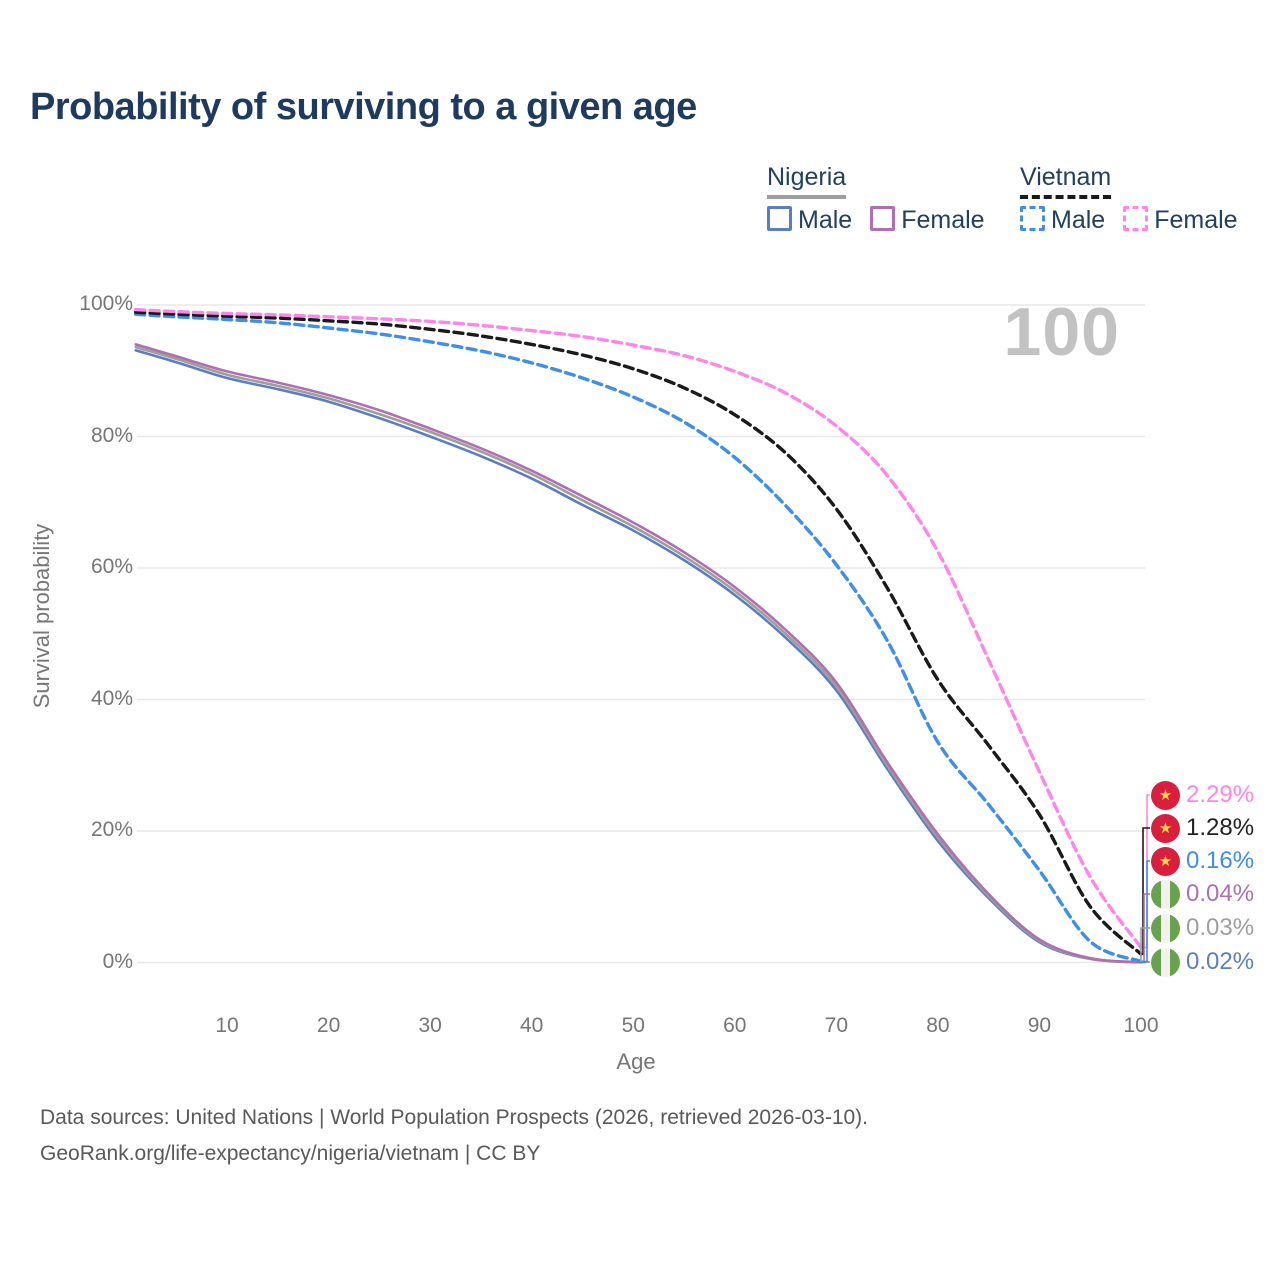 Image resolution: width=1280 pixels, height=1280 pixels. I want to click on x-tick-label-70: 70, so click(836, 1025).